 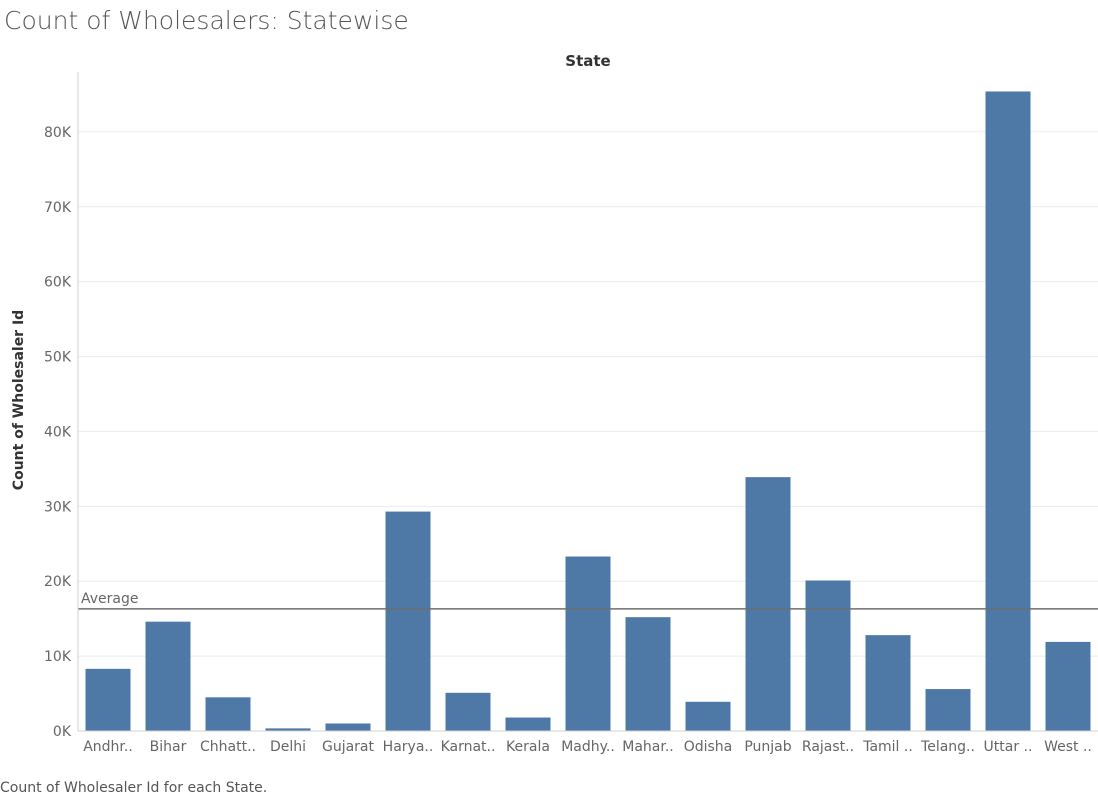 What do you see at coordinates (19, 400) in the screenshot?
I see `y-axis-title: Count of Wholesaler Id` at bounding box center [19, 400].